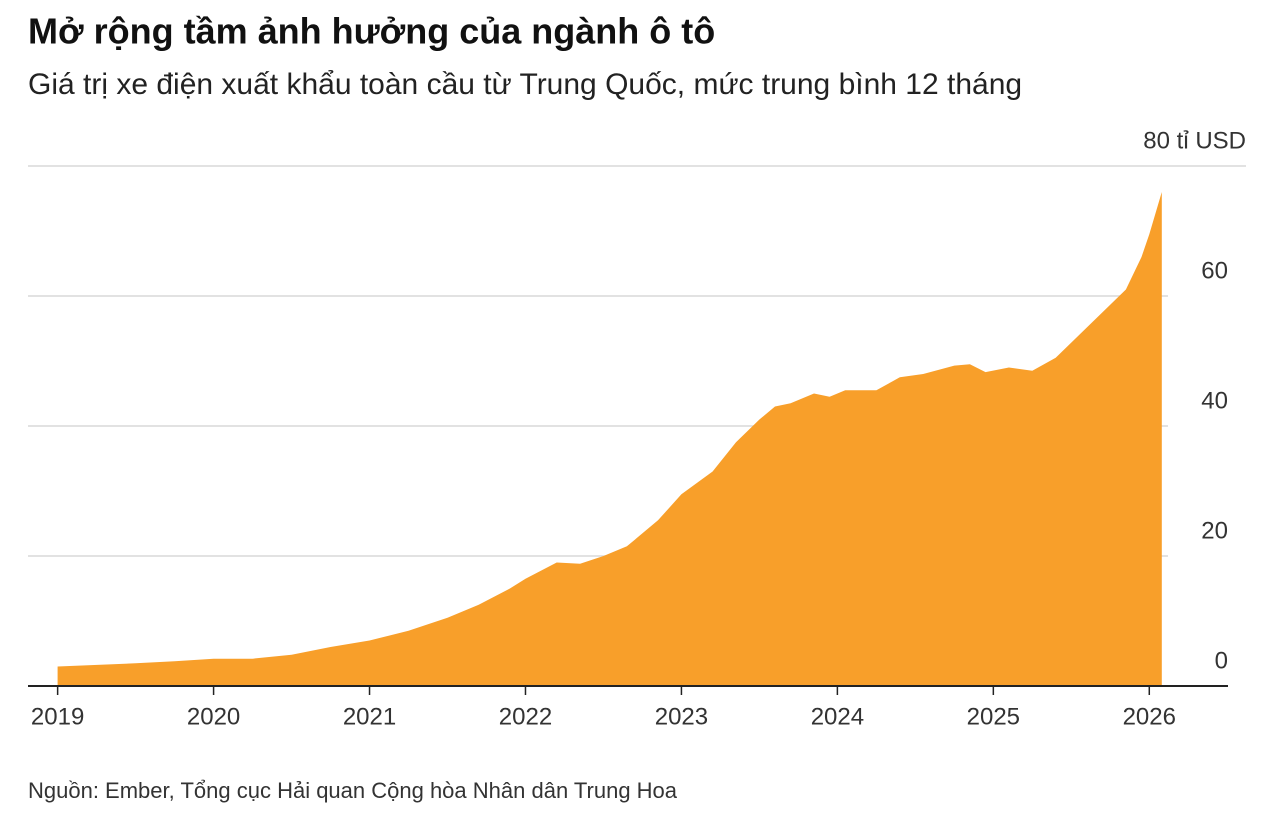  What do you see at coordinates (369, 716) in the screenshot?
I see `x-tick-label: 2021` at bounding box center [369, 716].